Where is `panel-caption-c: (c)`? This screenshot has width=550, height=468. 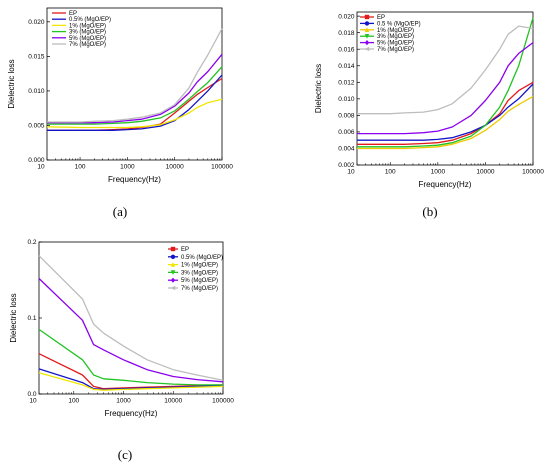 panel-caption-c: (c) is located at coordinates (125, 454).